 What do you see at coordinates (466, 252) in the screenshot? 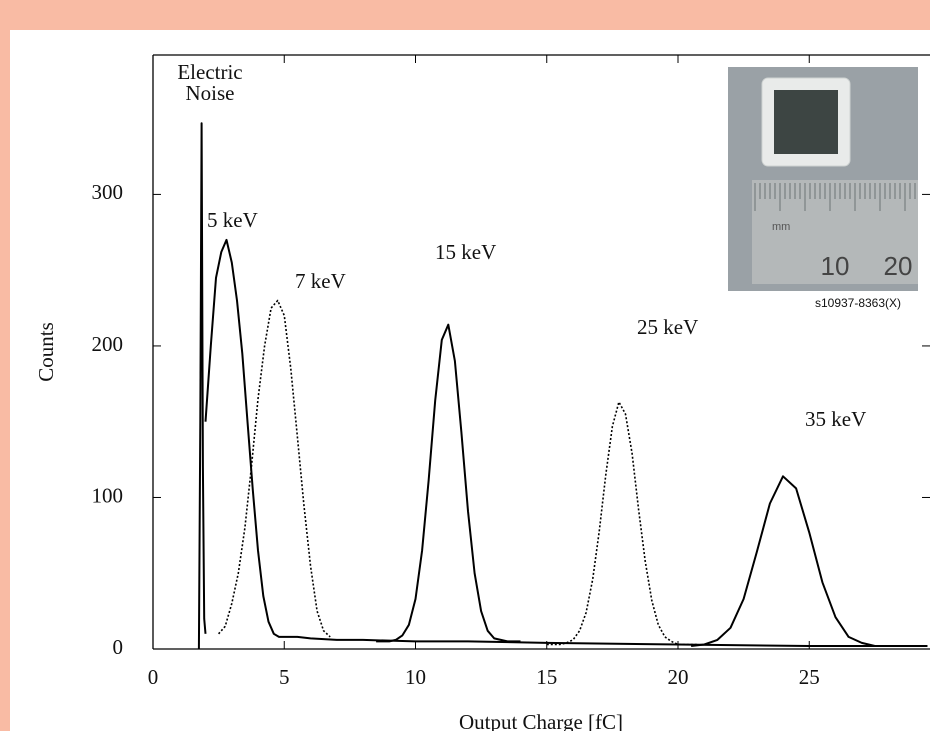
I see `peak-label: 15 keV` at bounding box center [466, 252].